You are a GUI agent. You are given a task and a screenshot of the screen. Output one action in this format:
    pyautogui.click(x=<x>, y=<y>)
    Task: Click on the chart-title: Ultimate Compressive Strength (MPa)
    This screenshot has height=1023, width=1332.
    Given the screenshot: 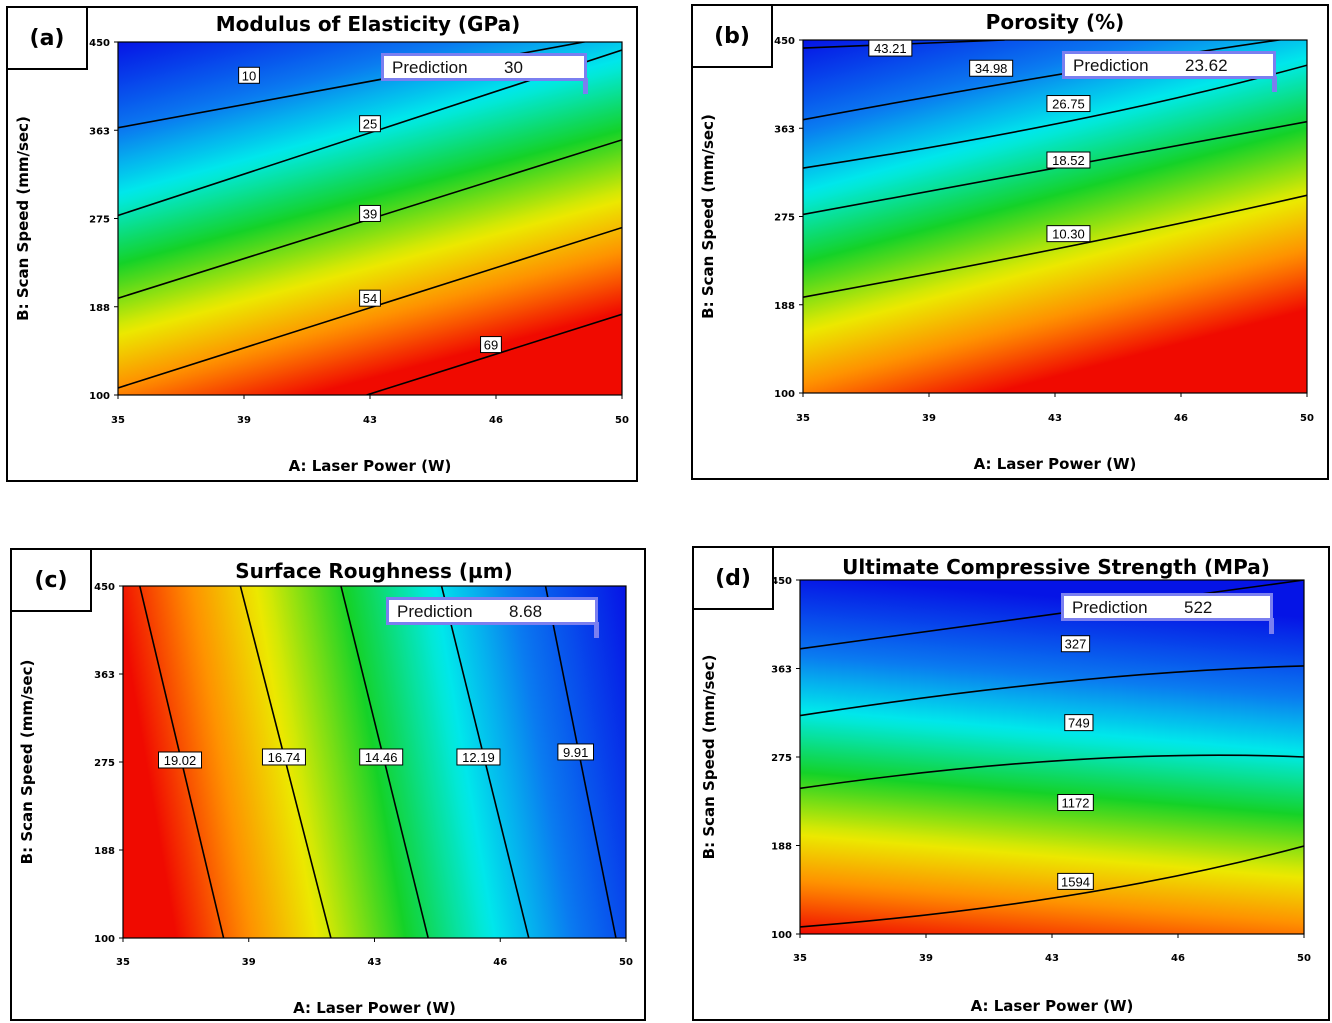 What is the action you would take?
    pyautogui.click(x=1056, y=567)
    